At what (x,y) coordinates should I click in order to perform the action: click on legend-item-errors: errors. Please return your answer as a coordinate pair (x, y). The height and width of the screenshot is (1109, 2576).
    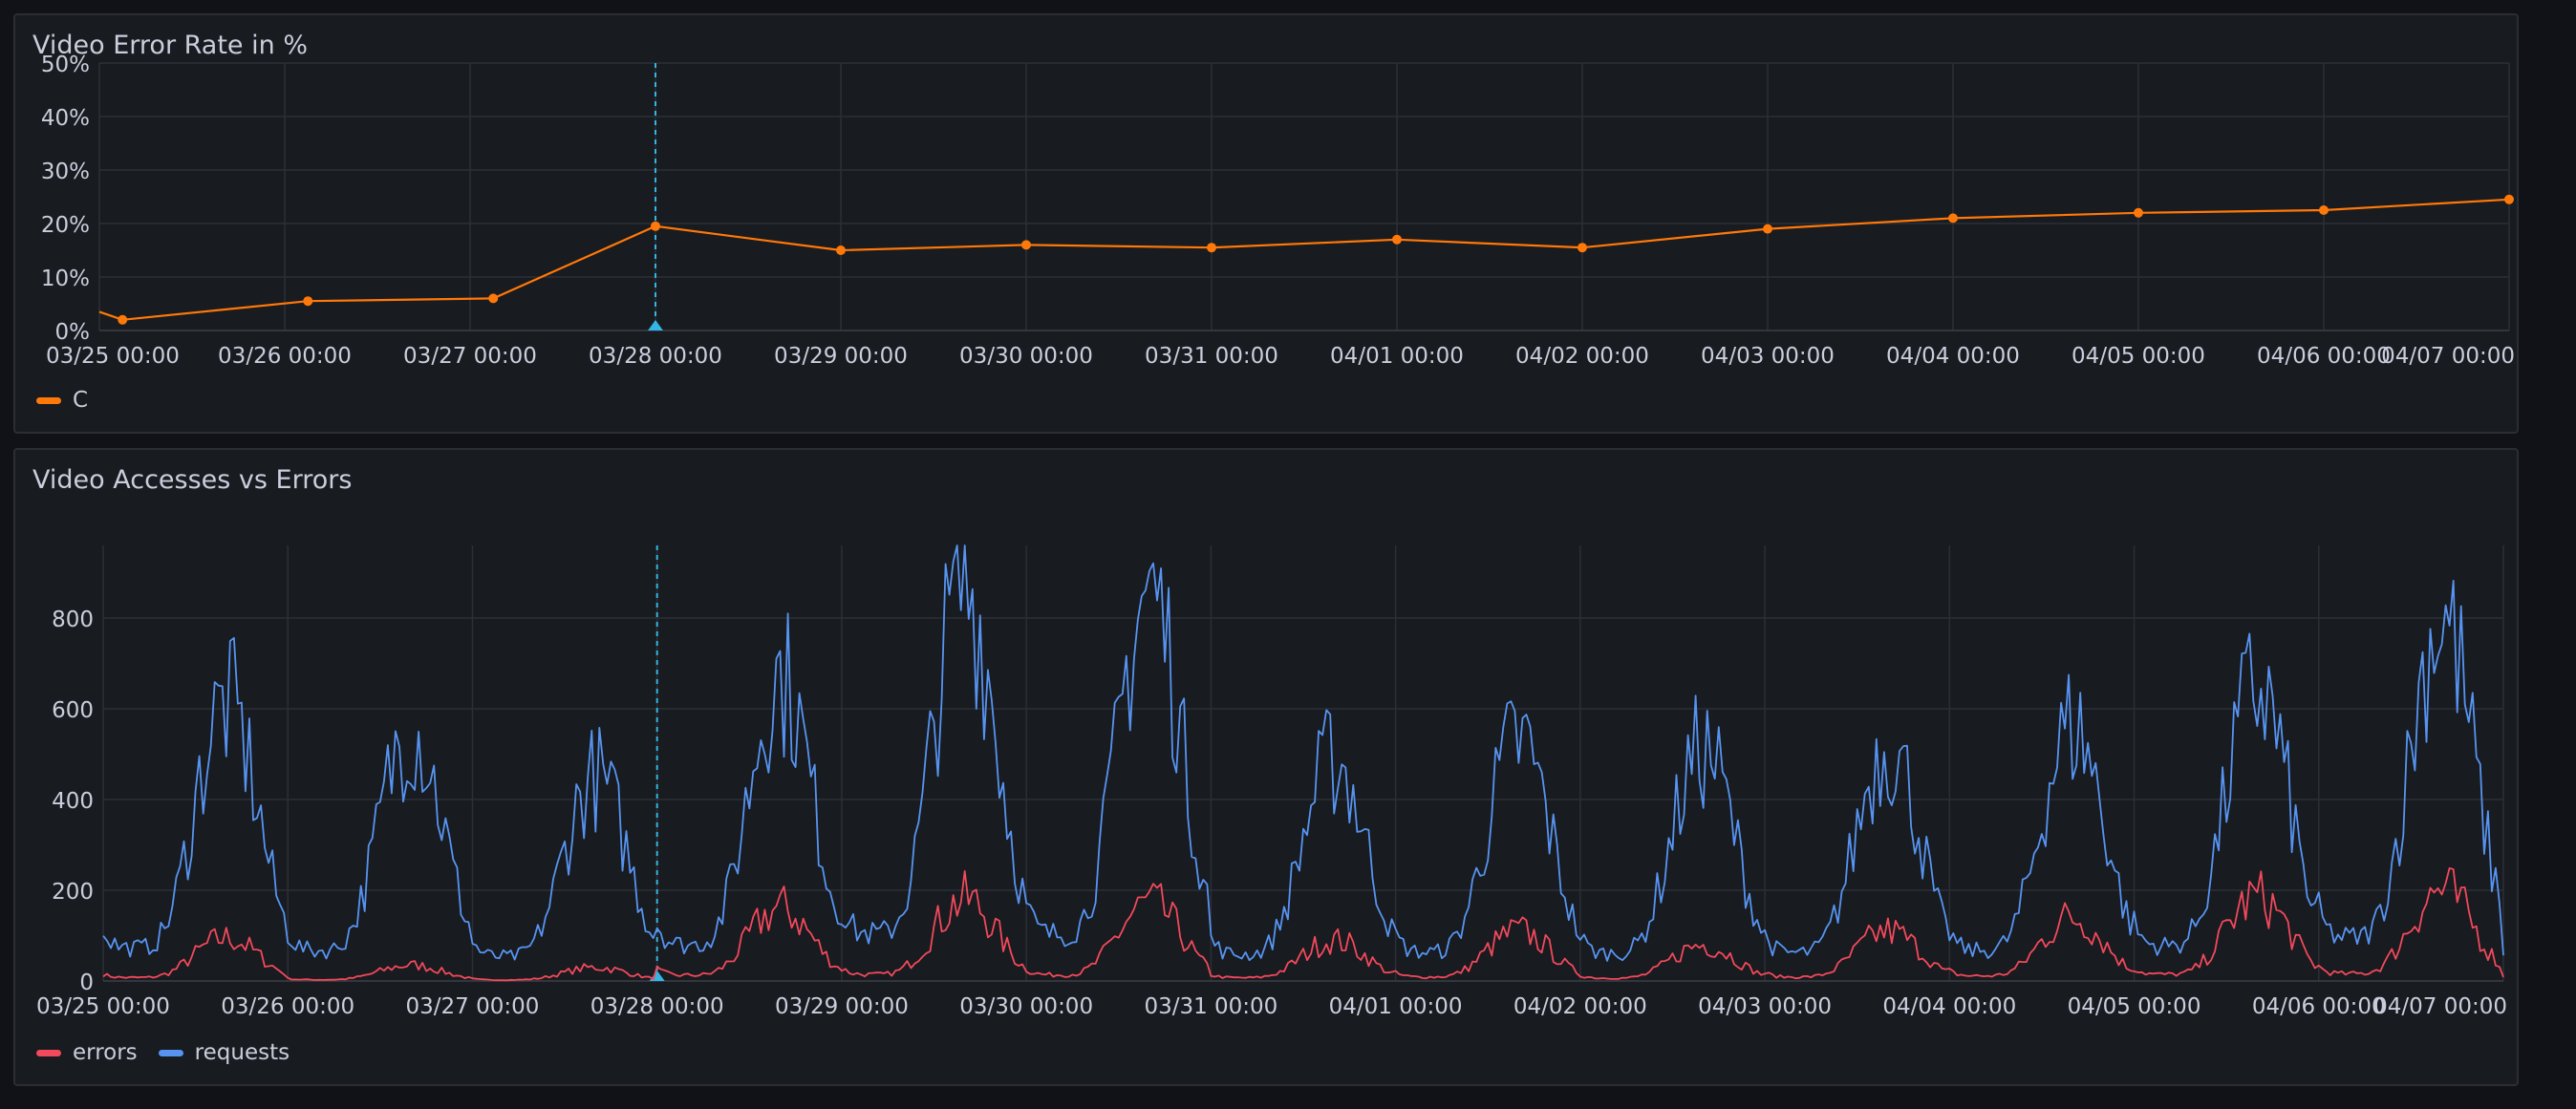
    Looking at the image, I should click on (87, 1052).